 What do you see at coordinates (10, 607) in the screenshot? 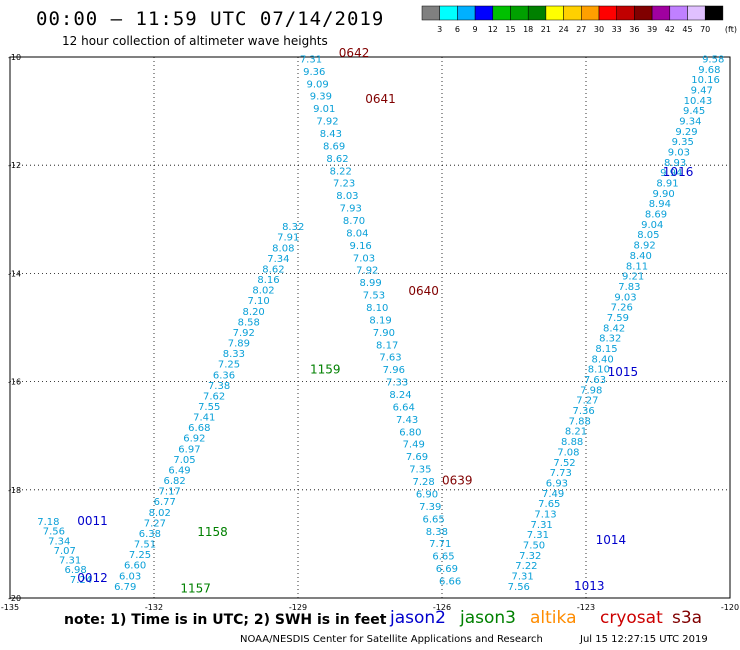
I see `x-tick-label: -135` at bounding box center [10, 607].